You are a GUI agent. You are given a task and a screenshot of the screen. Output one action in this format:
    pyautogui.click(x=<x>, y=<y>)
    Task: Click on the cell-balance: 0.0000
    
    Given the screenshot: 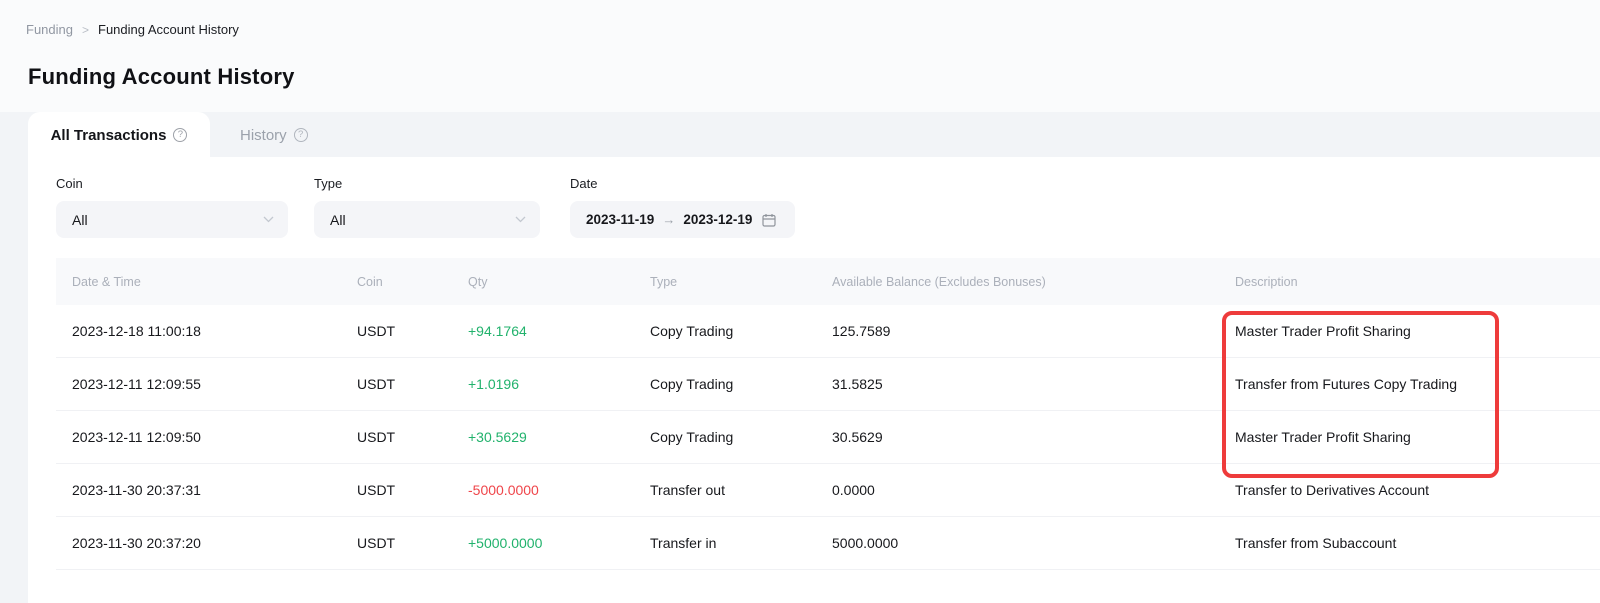 What is the action you would take?
    pyautogui.click(x=853, y=490)
    